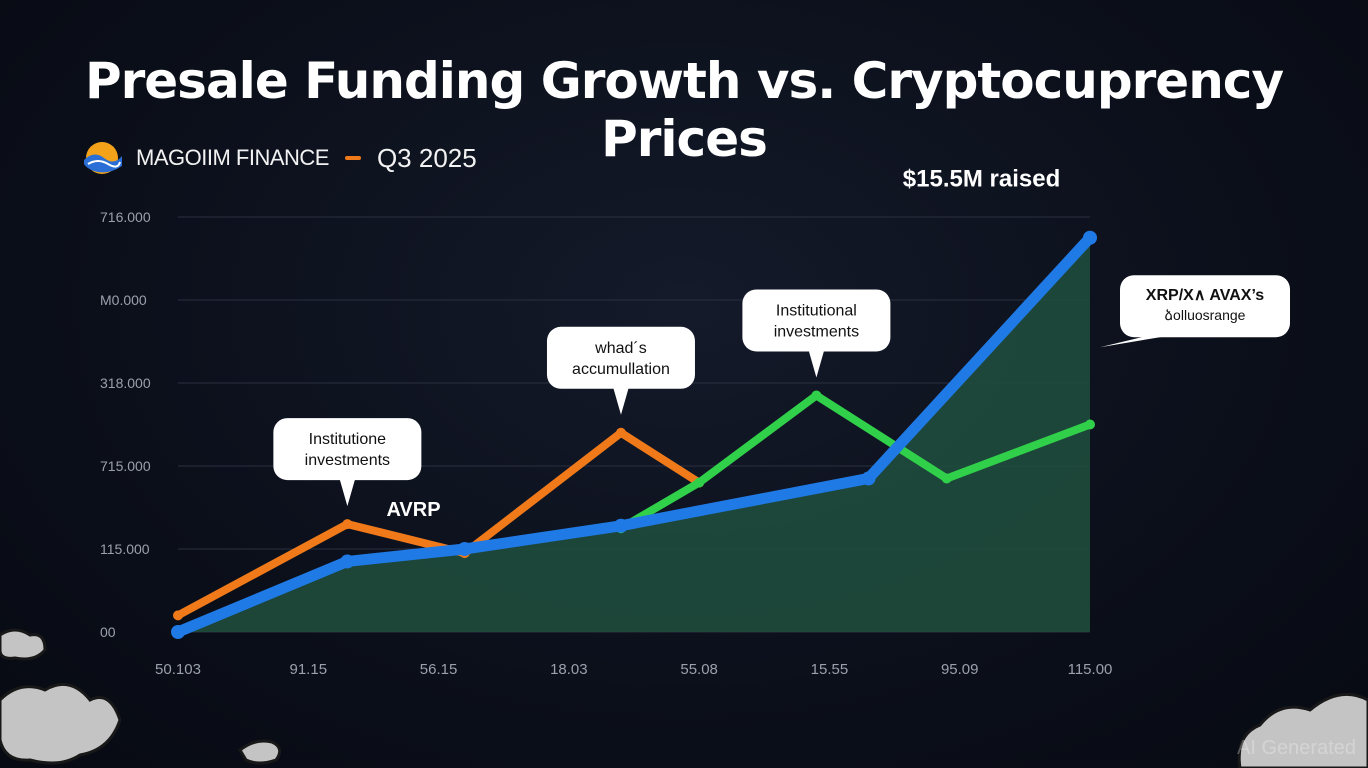 Image resolution: width=1368 pixels, height=768 pixels. I want to click on annotation-callout: XRP/X∧ AVAX’s ձolluosrange, so click(1195, 311).